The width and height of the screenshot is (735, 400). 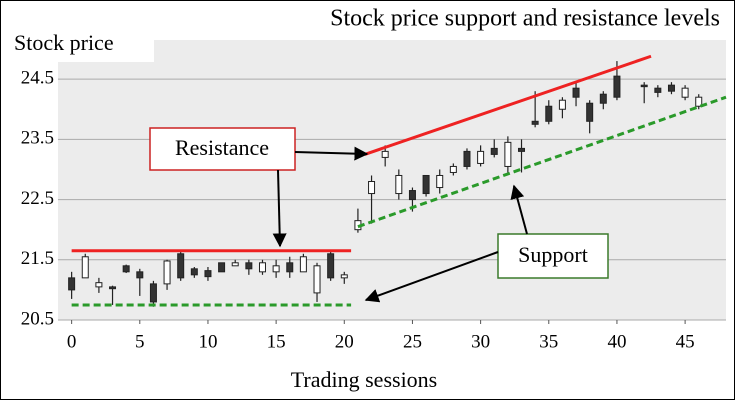 I want to click on level-line, so click(x=508, y=105).